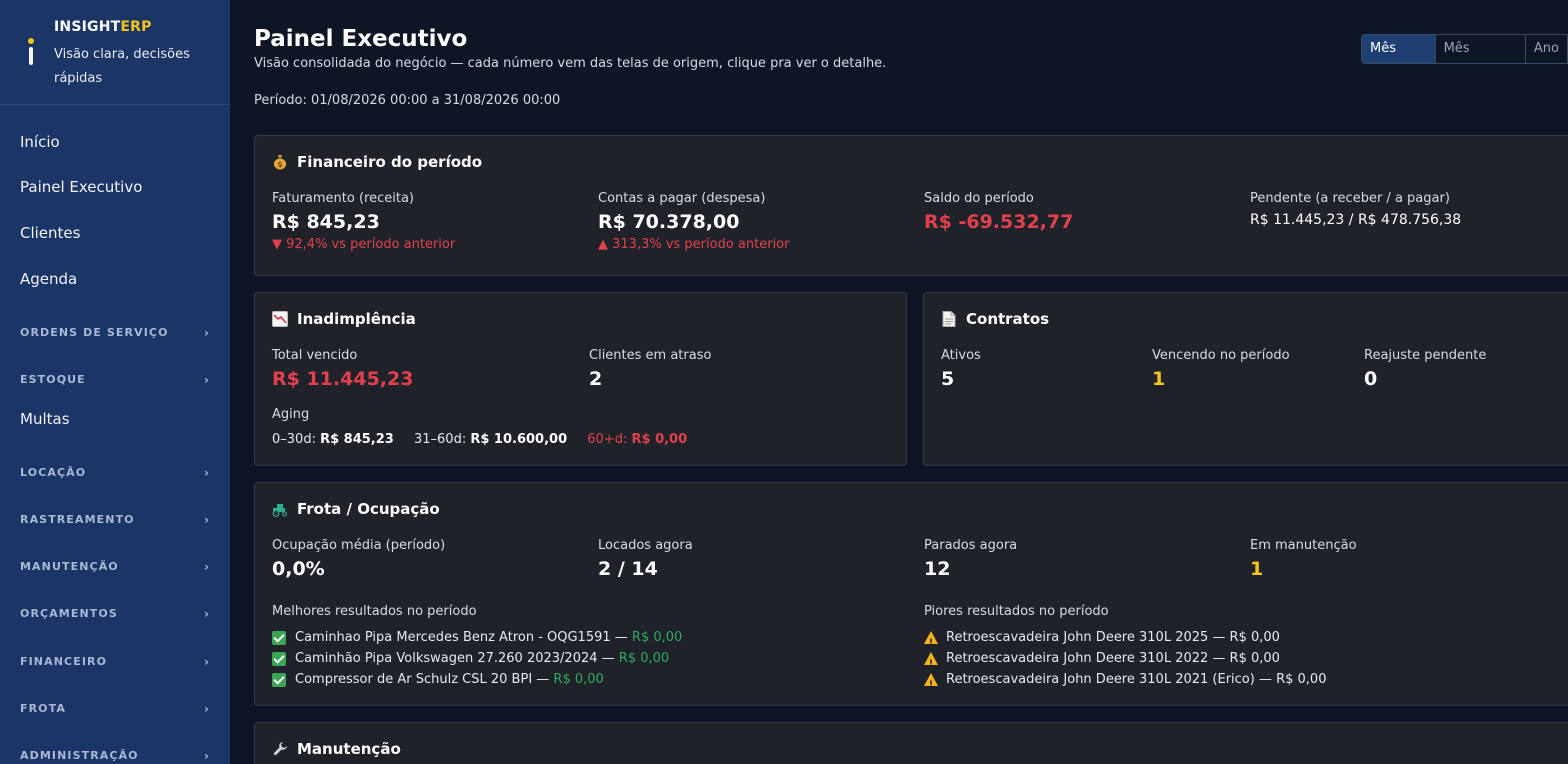  Describe the element at coordinates (291, 414) in the screenshot. I see `aging-label: Aging` at that location.